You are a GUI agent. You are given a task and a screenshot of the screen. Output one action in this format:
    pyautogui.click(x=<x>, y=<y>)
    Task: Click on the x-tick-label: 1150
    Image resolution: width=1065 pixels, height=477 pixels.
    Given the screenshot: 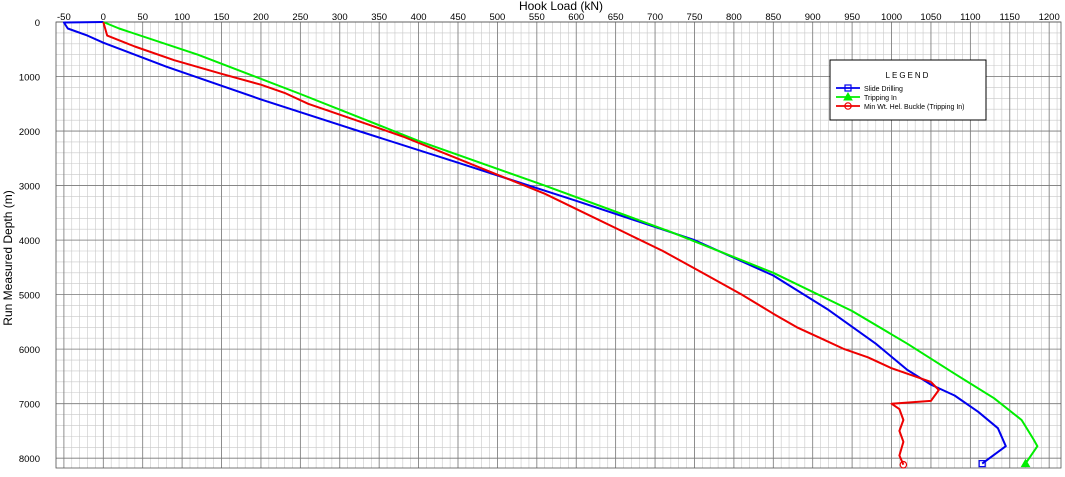 What is the action you would take?
    pyautogui.click(x=1010, y=17)
    